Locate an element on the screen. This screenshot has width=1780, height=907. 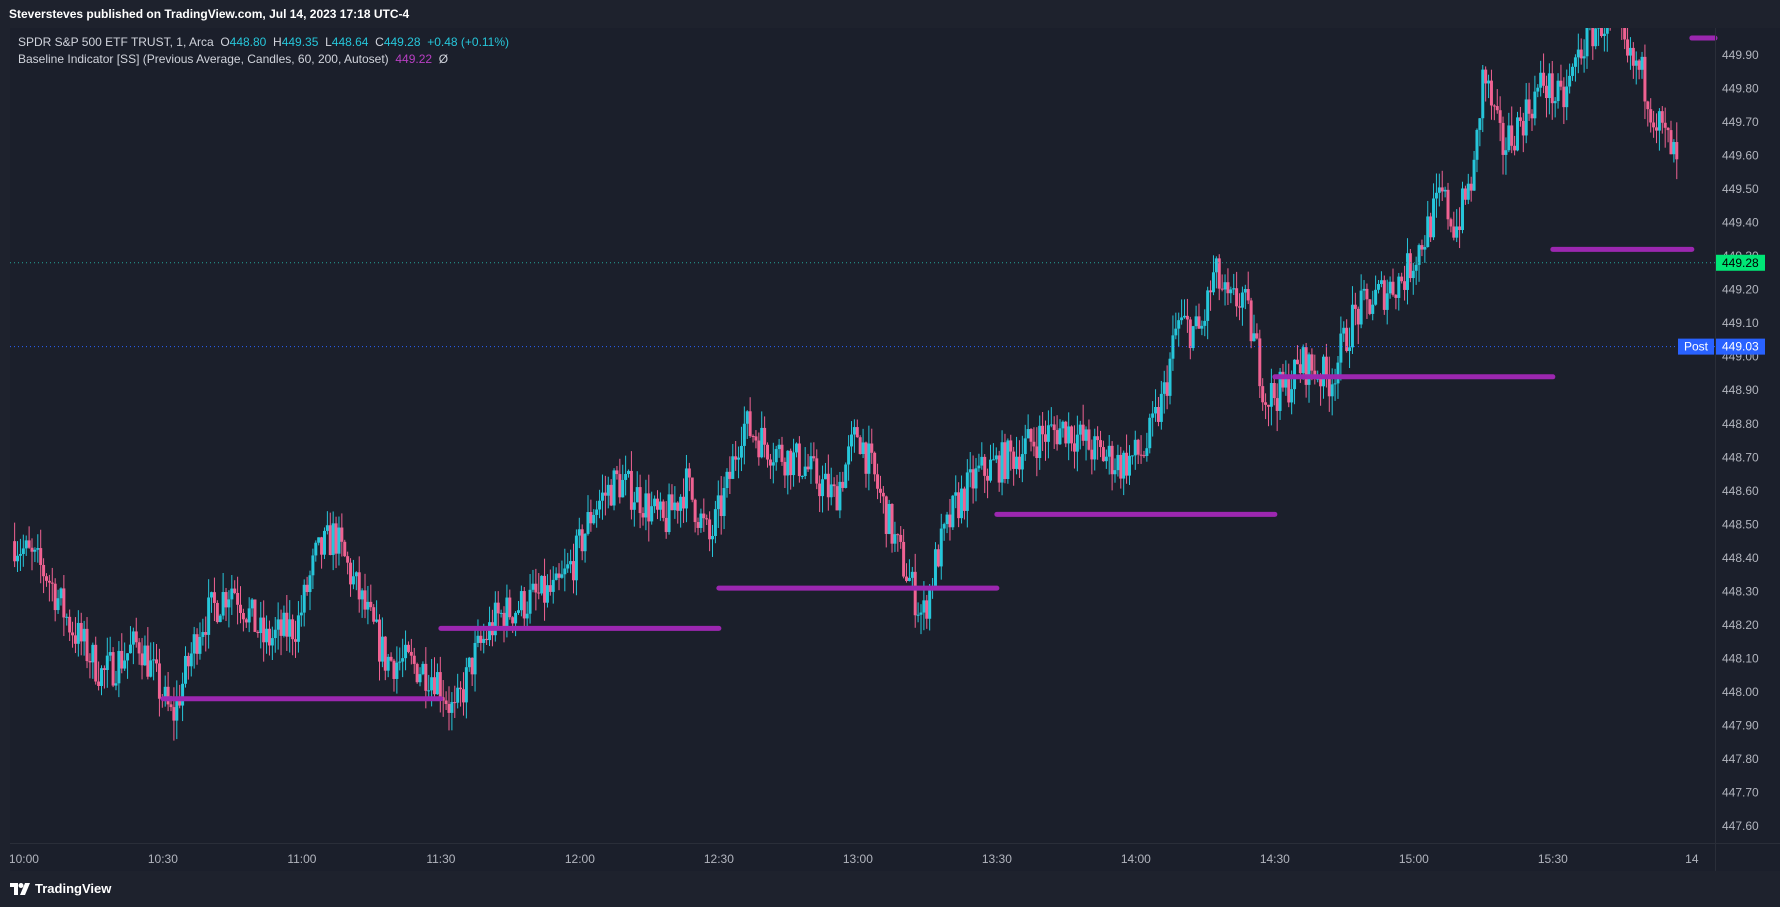
post-badge-label: Post is located at coordinates (1696, 347).